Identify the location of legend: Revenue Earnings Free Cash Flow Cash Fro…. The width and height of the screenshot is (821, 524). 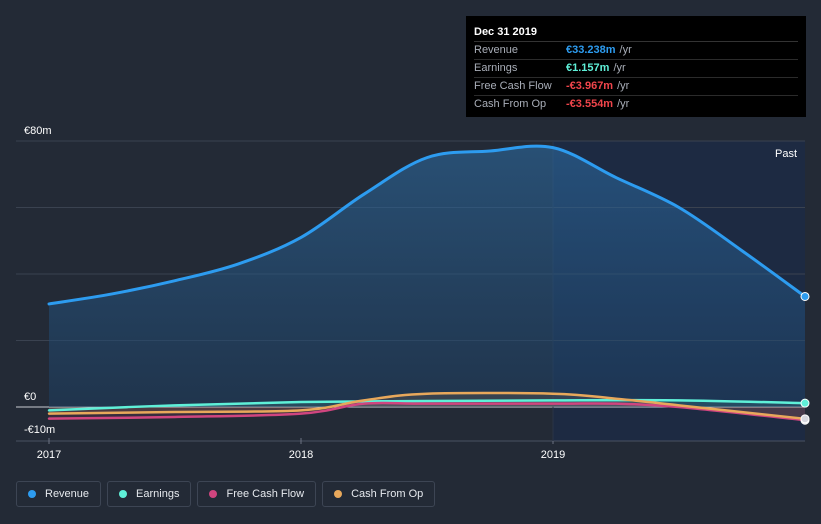
(226, 494).